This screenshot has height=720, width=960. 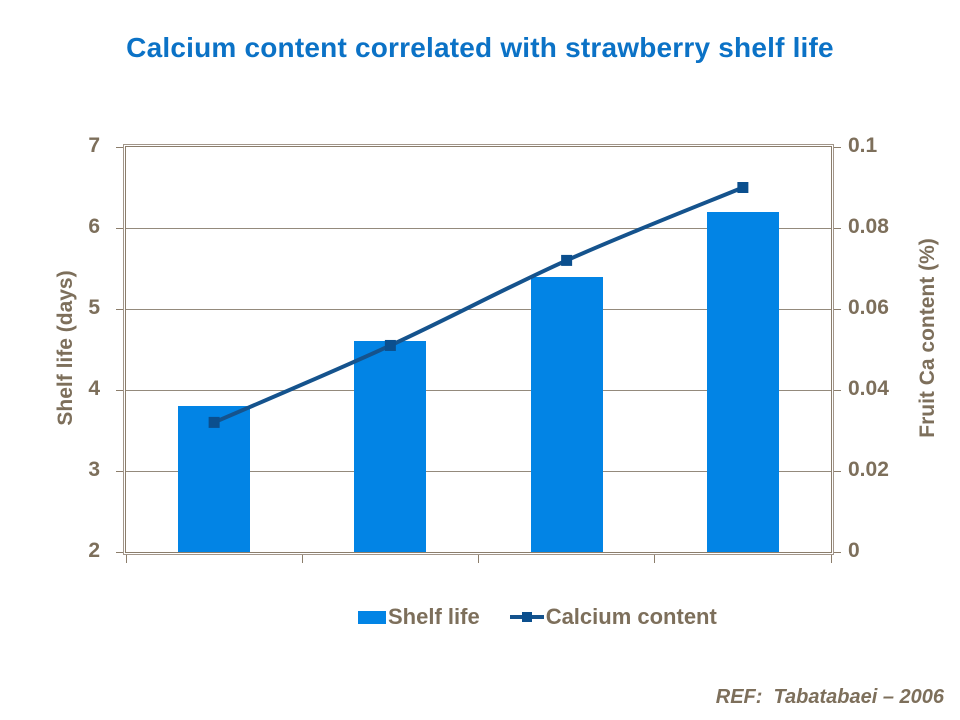 What do you see at coordinates (868, 226) in the screenshot?
I see `axis-tick-label: 0.08` at bounding box center [868, 226].